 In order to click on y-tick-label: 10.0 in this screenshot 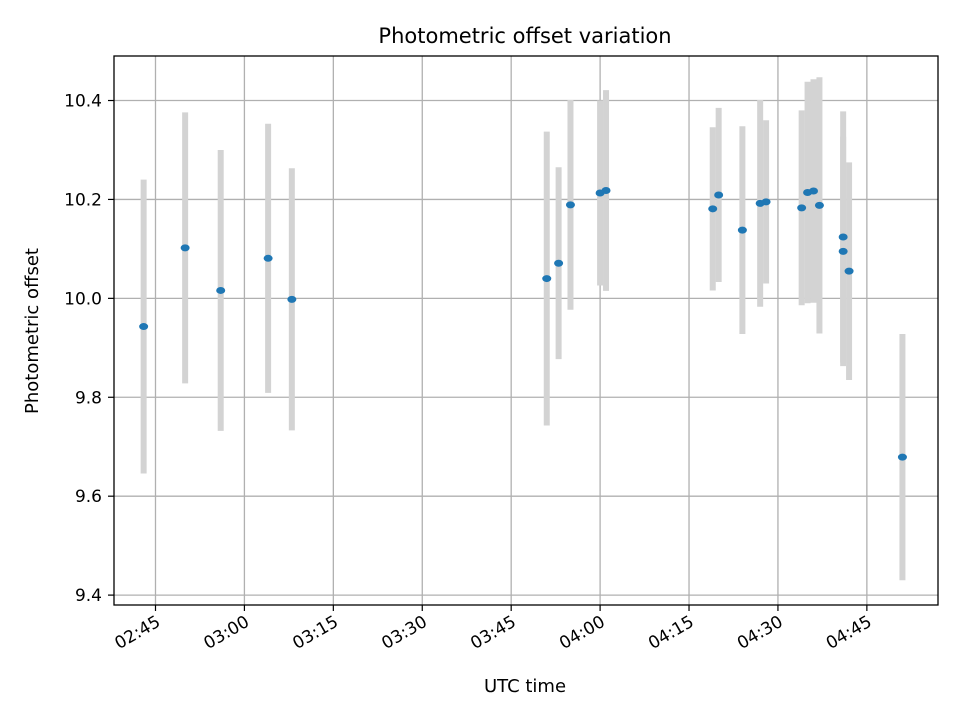, I will do `click(83, 299)`.